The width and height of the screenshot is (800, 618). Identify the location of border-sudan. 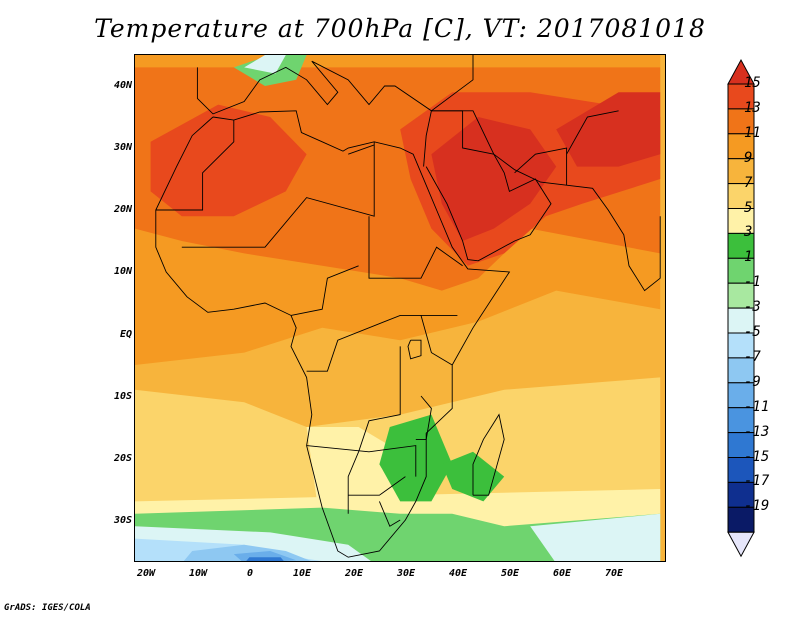
(415, 247).